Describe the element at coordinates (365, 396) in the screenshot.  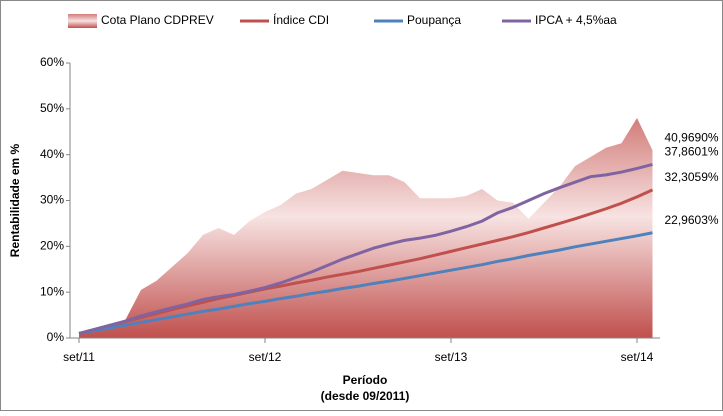
I see `x-axis-title: (desde 09/2011)` at that location.